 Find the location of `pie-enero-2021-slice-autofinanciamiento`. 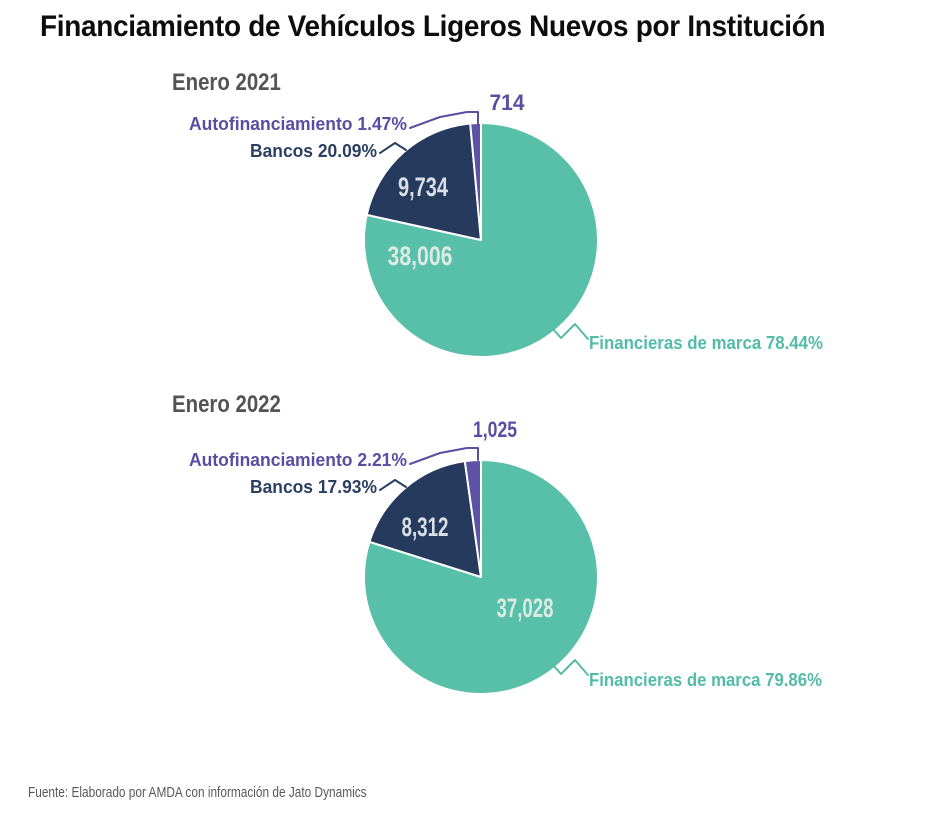

pie-enero-2021-slice-autofinanciamiento is located at coordinates (475, 181).